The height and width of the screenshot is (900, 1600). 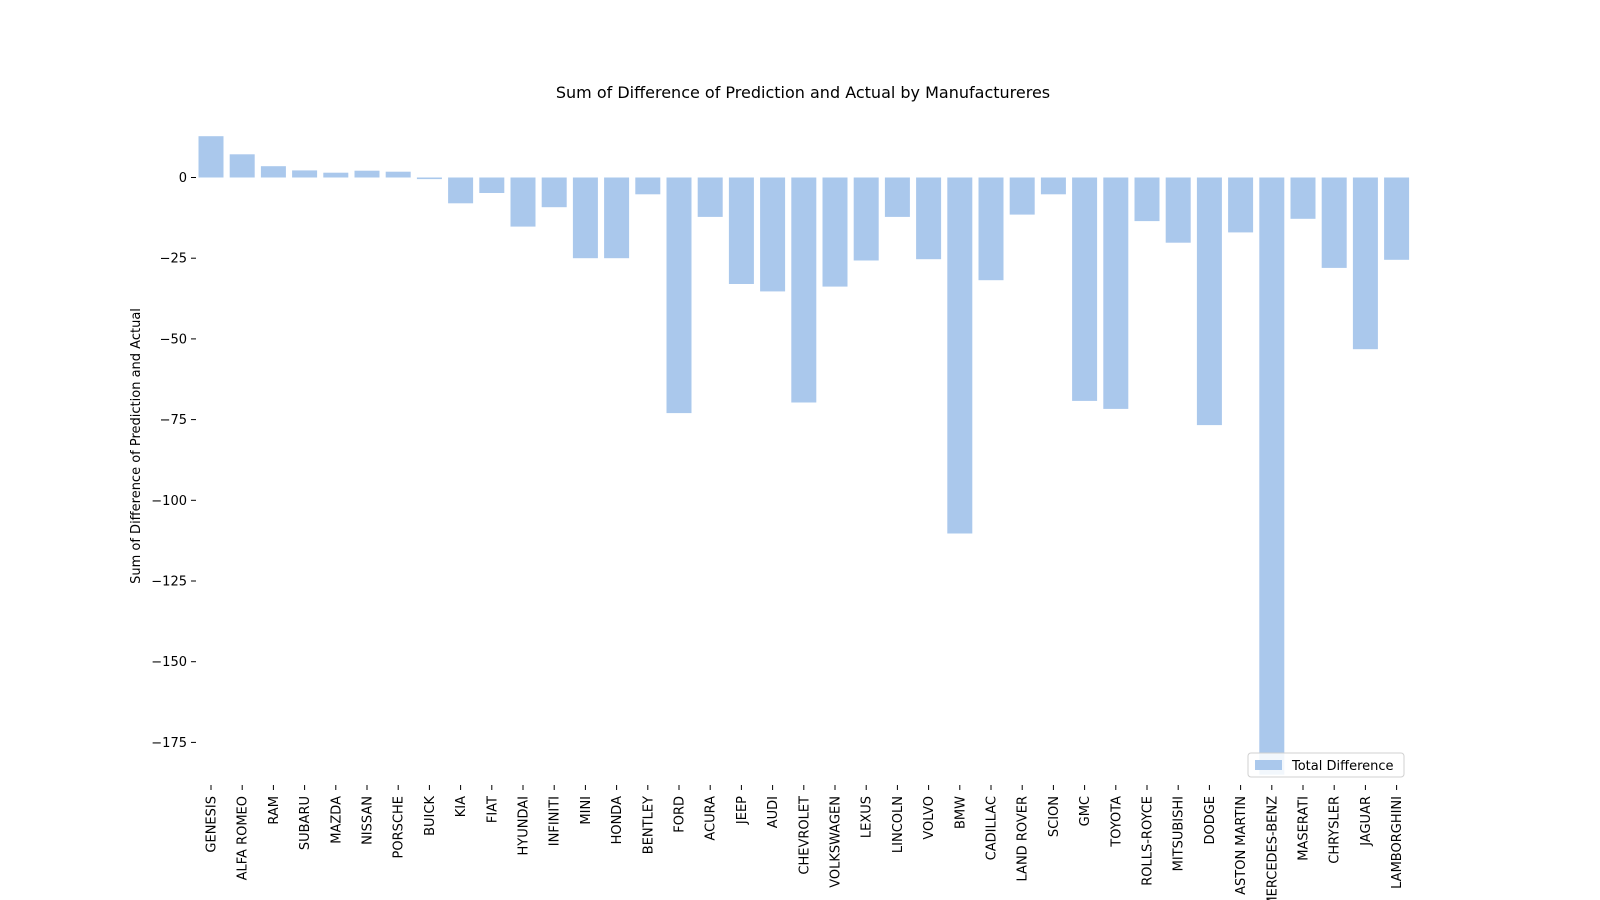 I want to click on bar-land-rover, so click(x=1022, y=196).